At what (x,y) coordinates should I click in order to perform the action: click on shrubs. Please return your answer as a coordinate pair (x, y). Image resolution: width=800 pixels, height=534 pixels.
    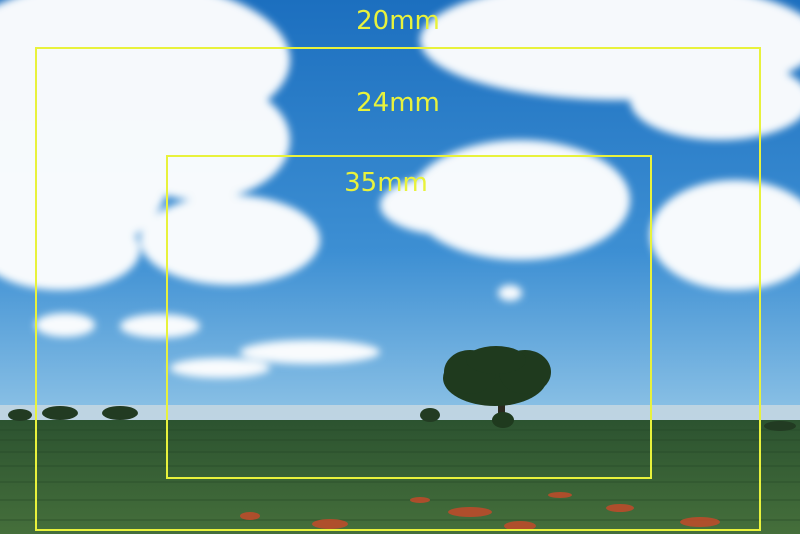
    Looking at the image, I should click on (402, 418).